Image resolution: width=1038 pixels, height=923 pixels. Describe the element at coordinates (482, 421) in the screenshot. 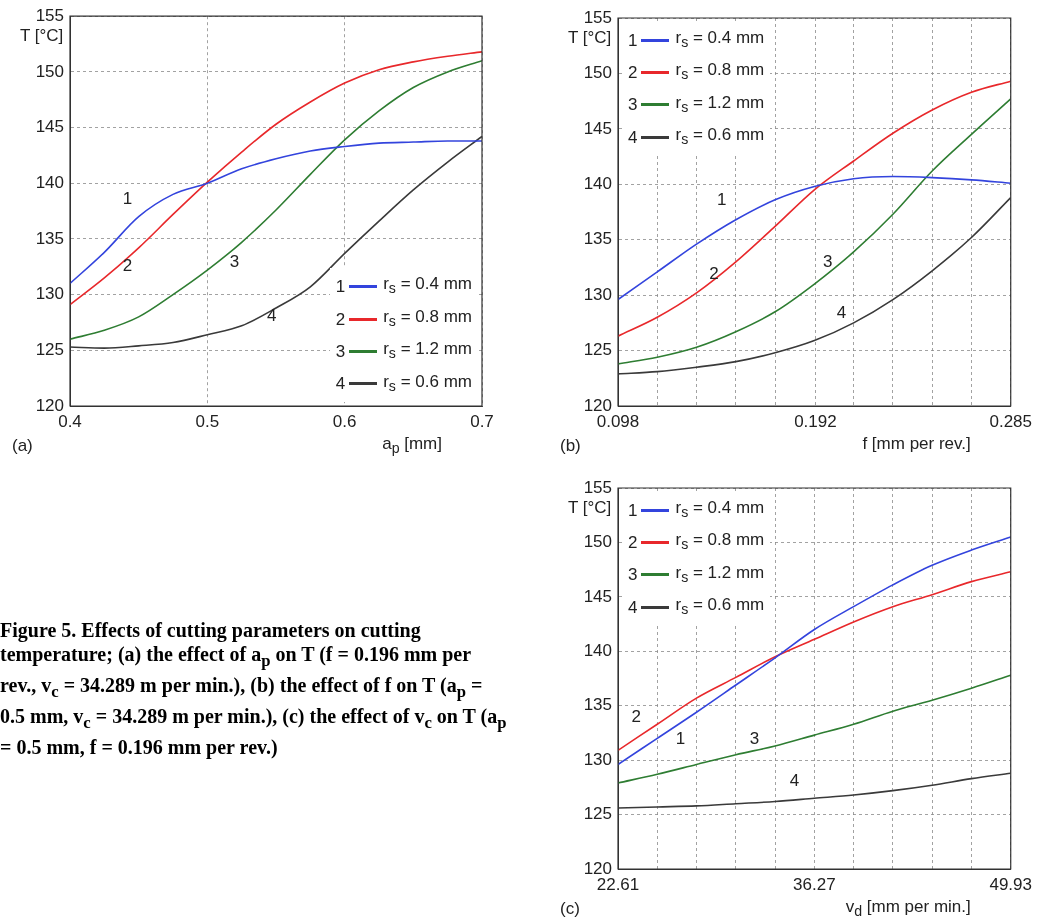

I see `x-tick-label: 0.7` at that location.